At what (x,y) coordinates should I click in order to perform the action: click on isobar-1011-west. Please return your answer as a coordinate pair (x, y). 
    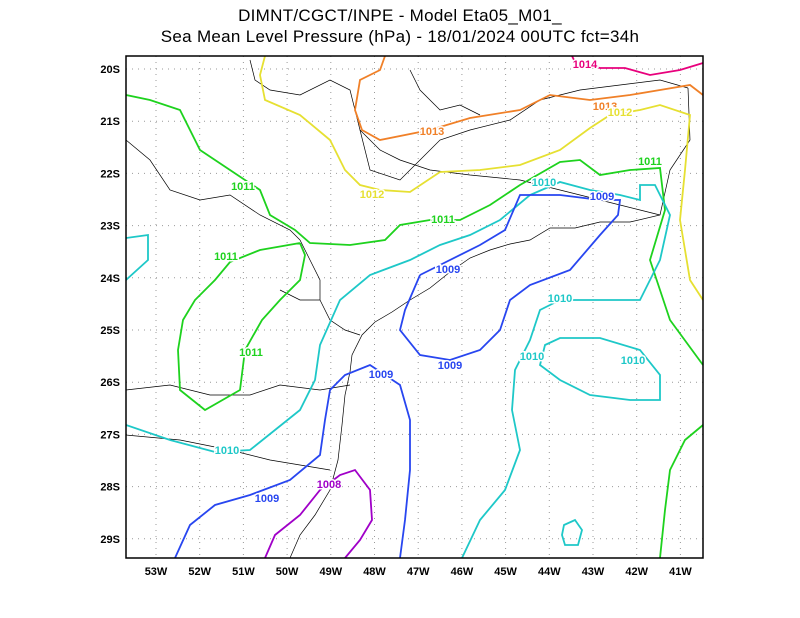
    Looking at the image, I should click on (241, 327).